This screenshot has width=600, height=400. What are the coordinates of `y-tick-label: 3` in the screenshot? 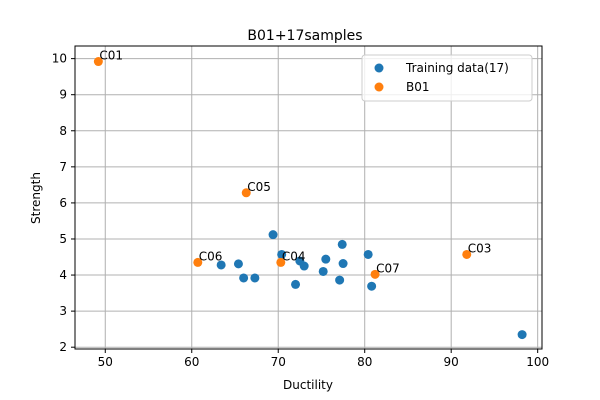 It's located at (63, 311).